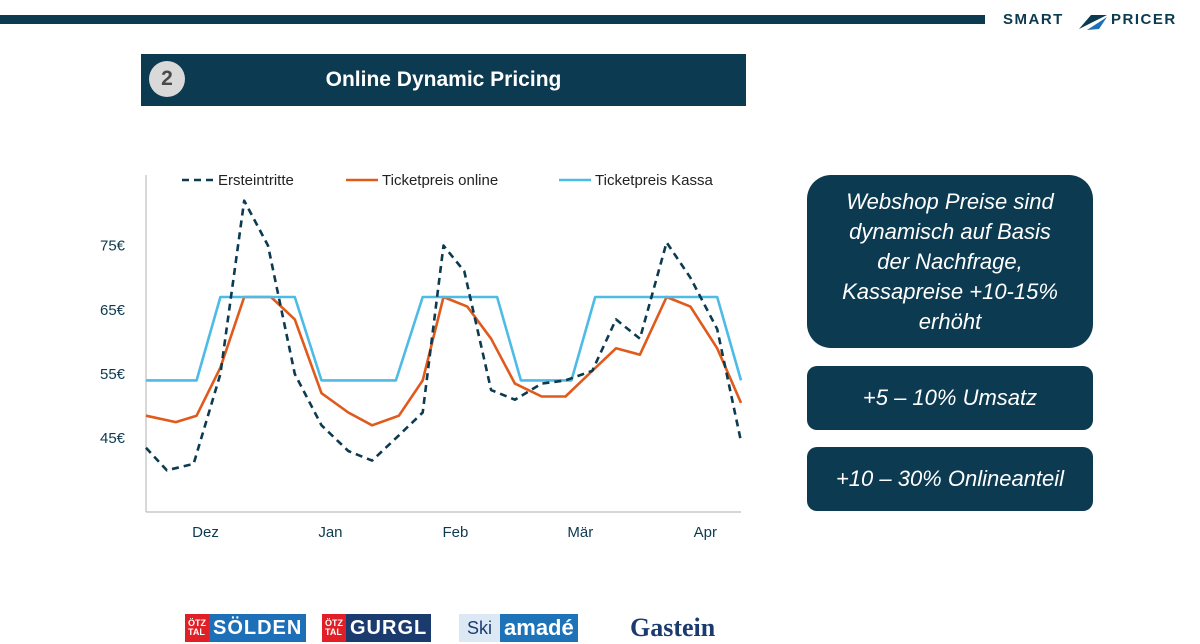  I want to click on brand-word-smart: SMART, so click(1033, 19).